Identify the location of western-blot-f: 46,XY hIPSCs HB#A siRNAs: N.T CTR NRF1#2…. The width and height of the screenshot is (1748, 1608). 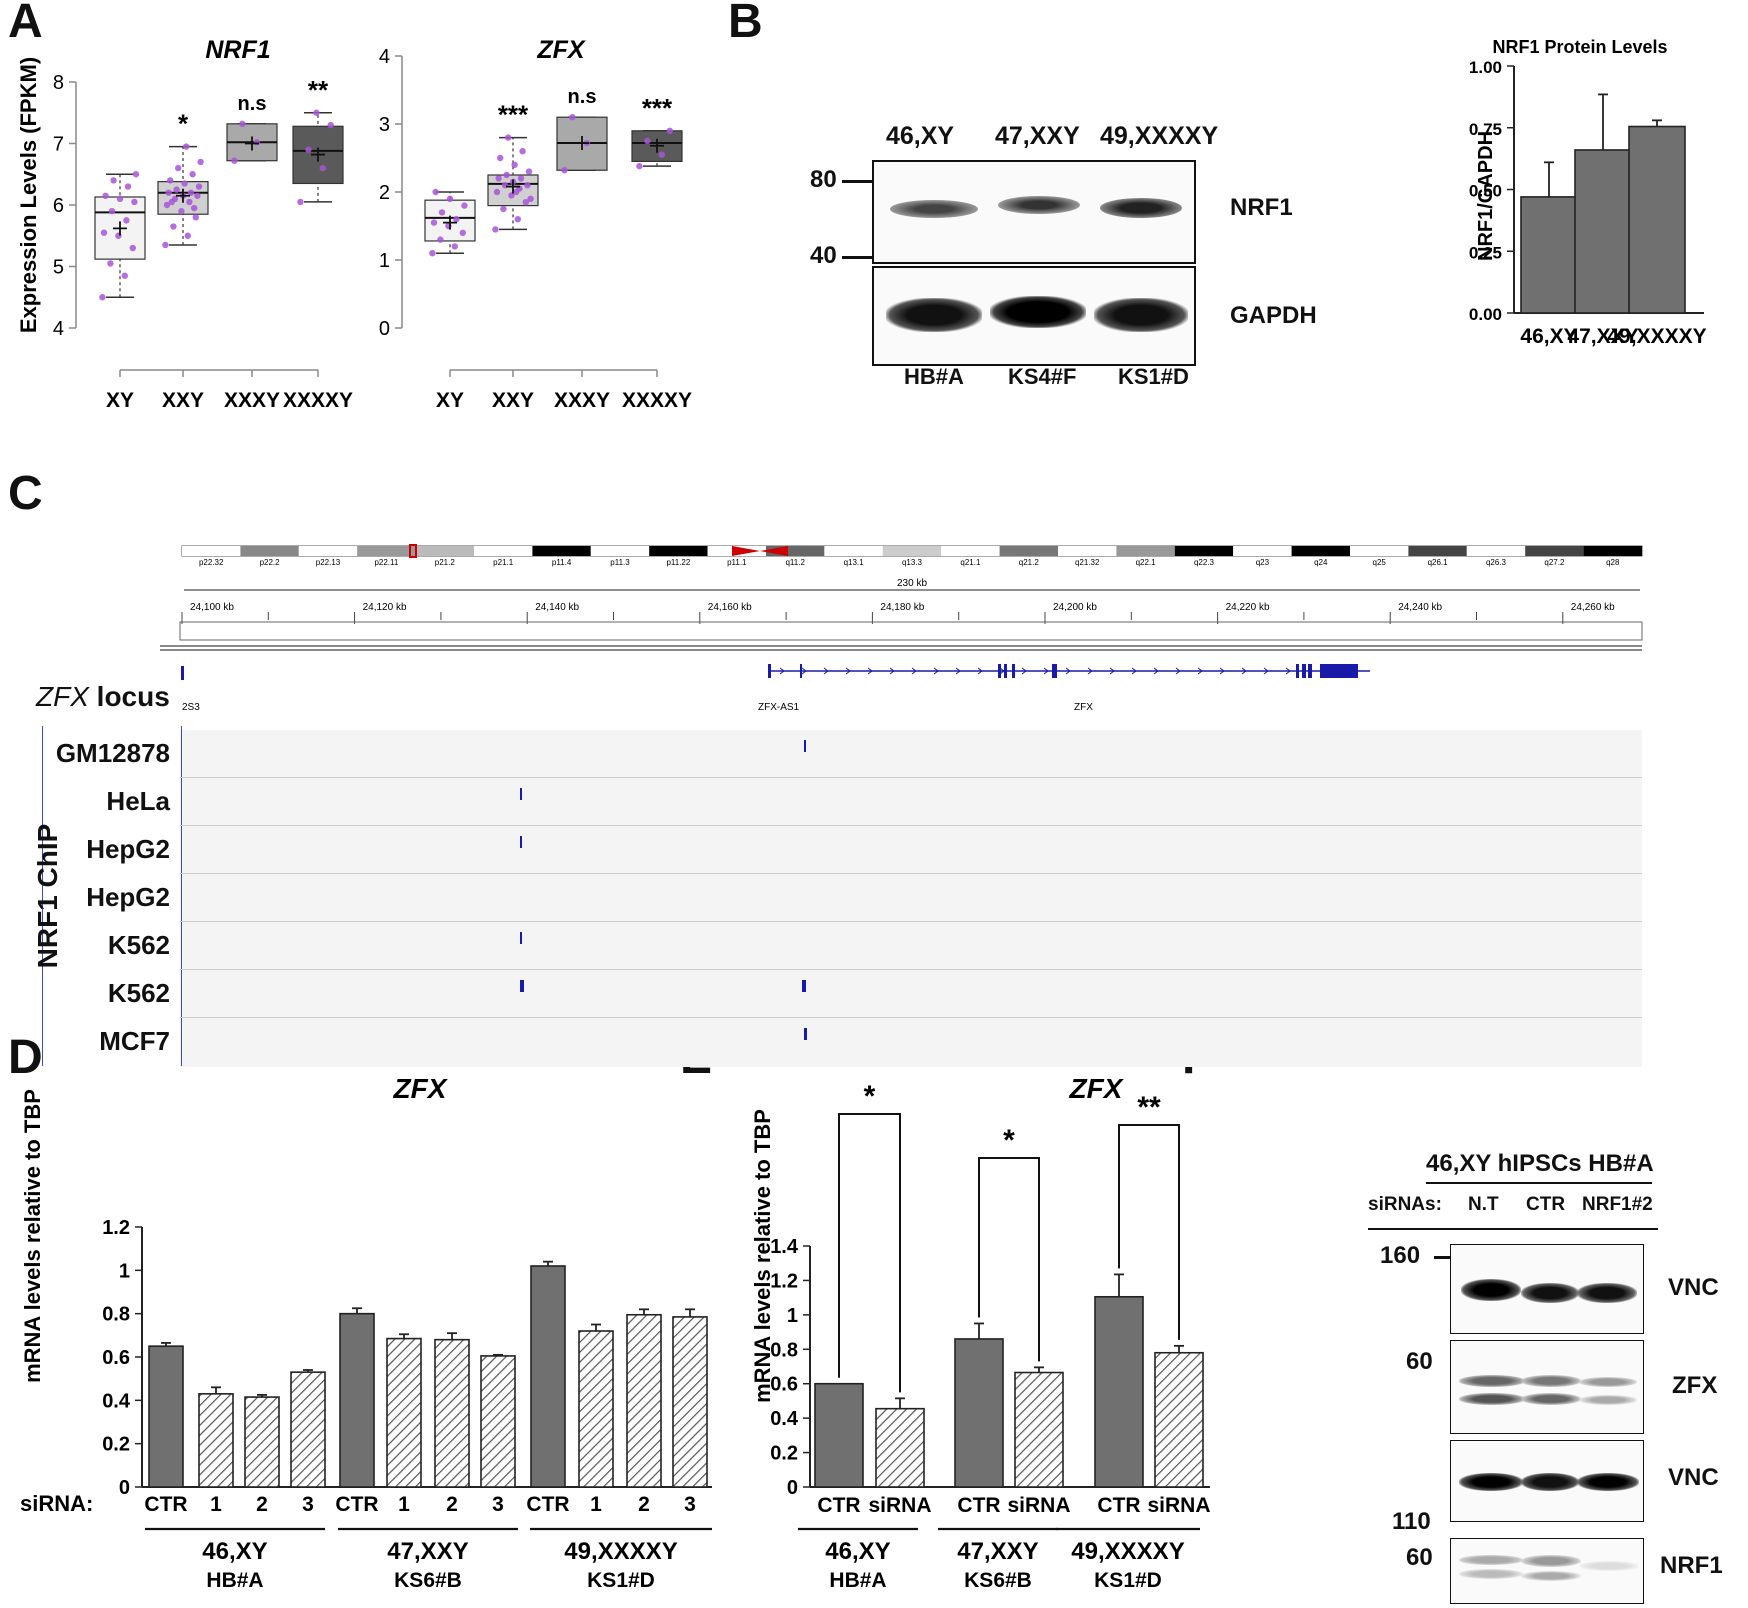
(1549, 1379).